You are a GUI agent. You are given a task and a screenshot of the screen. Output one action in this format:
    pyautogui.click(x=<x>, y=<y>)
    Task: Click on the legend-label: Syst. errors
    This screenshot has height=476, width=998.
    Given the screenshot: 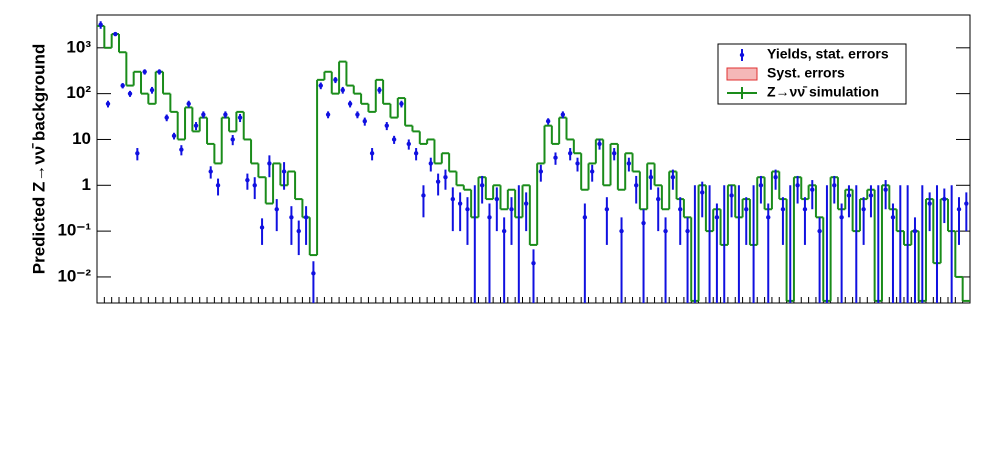 What is the action you would take?
    pyautogui.click(x=806, y=73)
    